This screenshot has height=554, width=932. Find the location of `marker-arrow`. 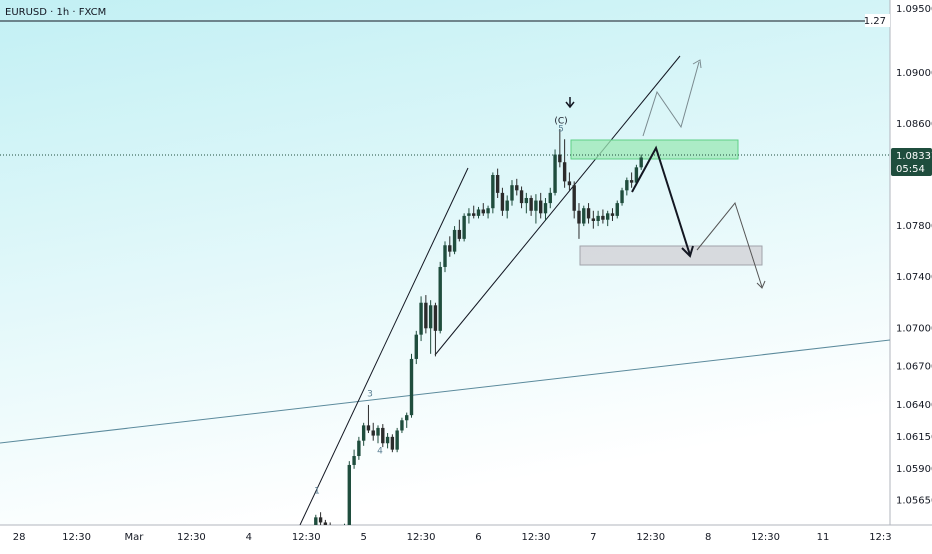

marker-arrow is located at coordinates (570, 105).